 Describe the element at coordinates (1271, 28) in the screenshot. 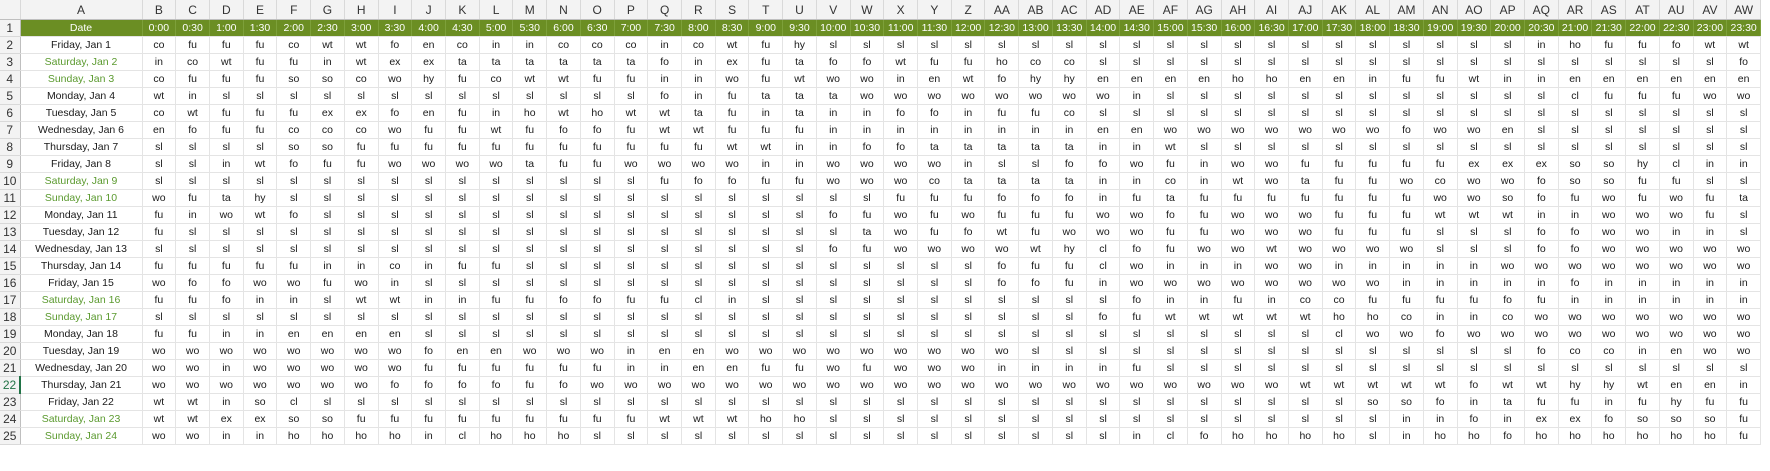

I see `time-header-cell: 16:30` at that location.